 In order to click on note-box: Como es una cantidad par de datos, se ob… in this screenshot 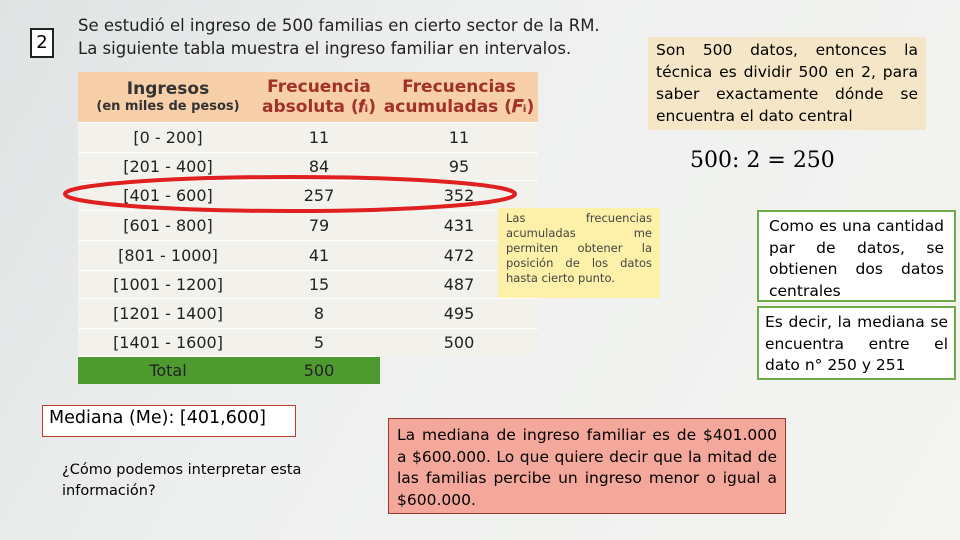, I will do `click(856, 256)`.